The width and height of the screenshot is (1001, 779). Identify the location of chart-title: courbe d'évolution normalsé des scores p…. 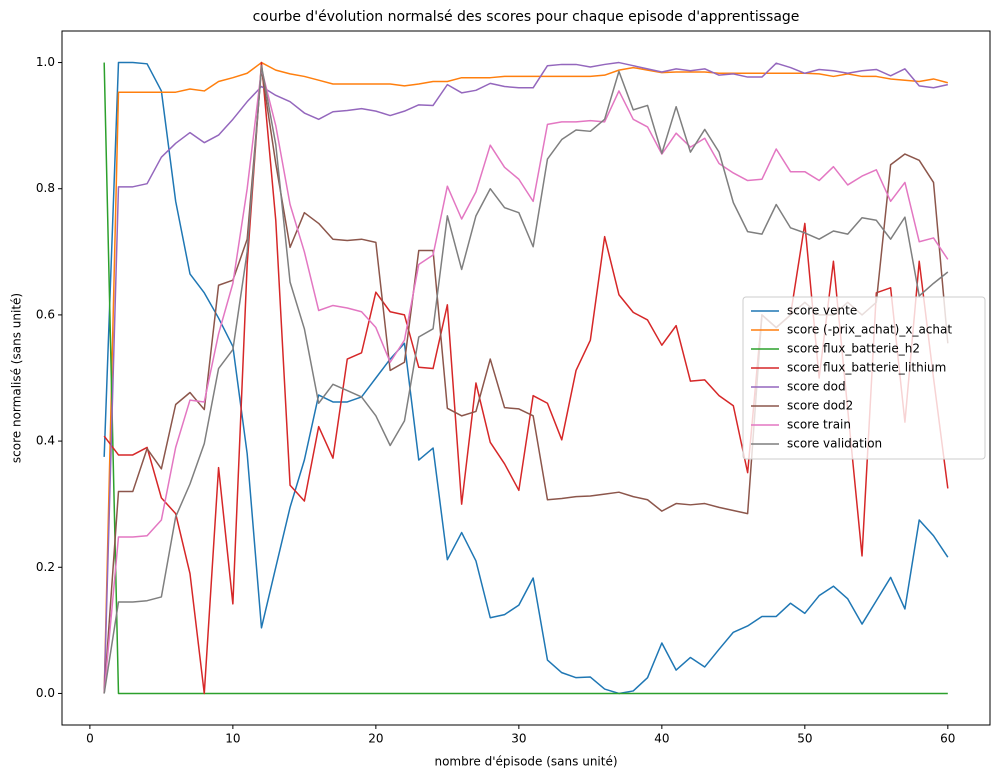
(526, 17).